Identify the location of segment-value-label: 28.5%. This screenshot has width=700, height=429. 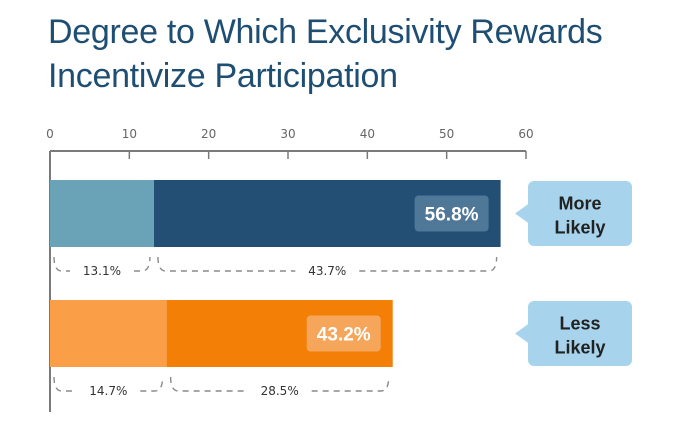
(280, 391).